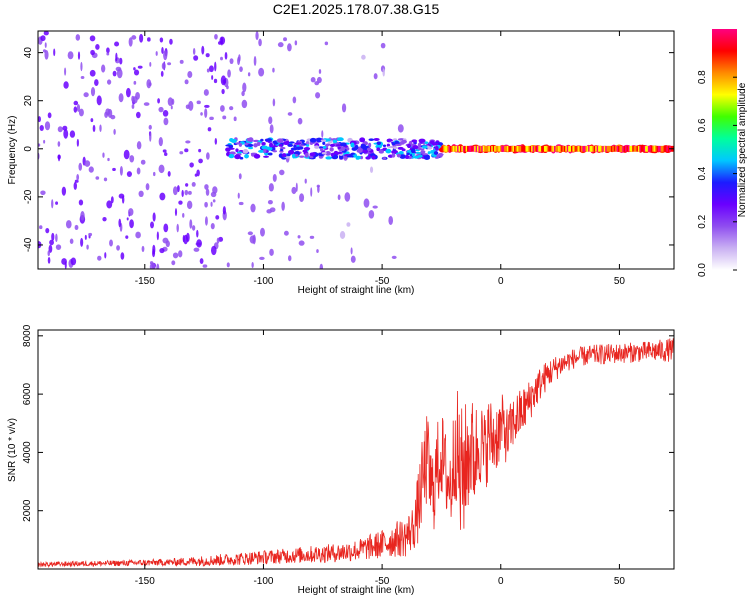  Describe the element at coordinates (620, 581) in the screenshot. I see `snr-x-tick-label: 50` at that location.